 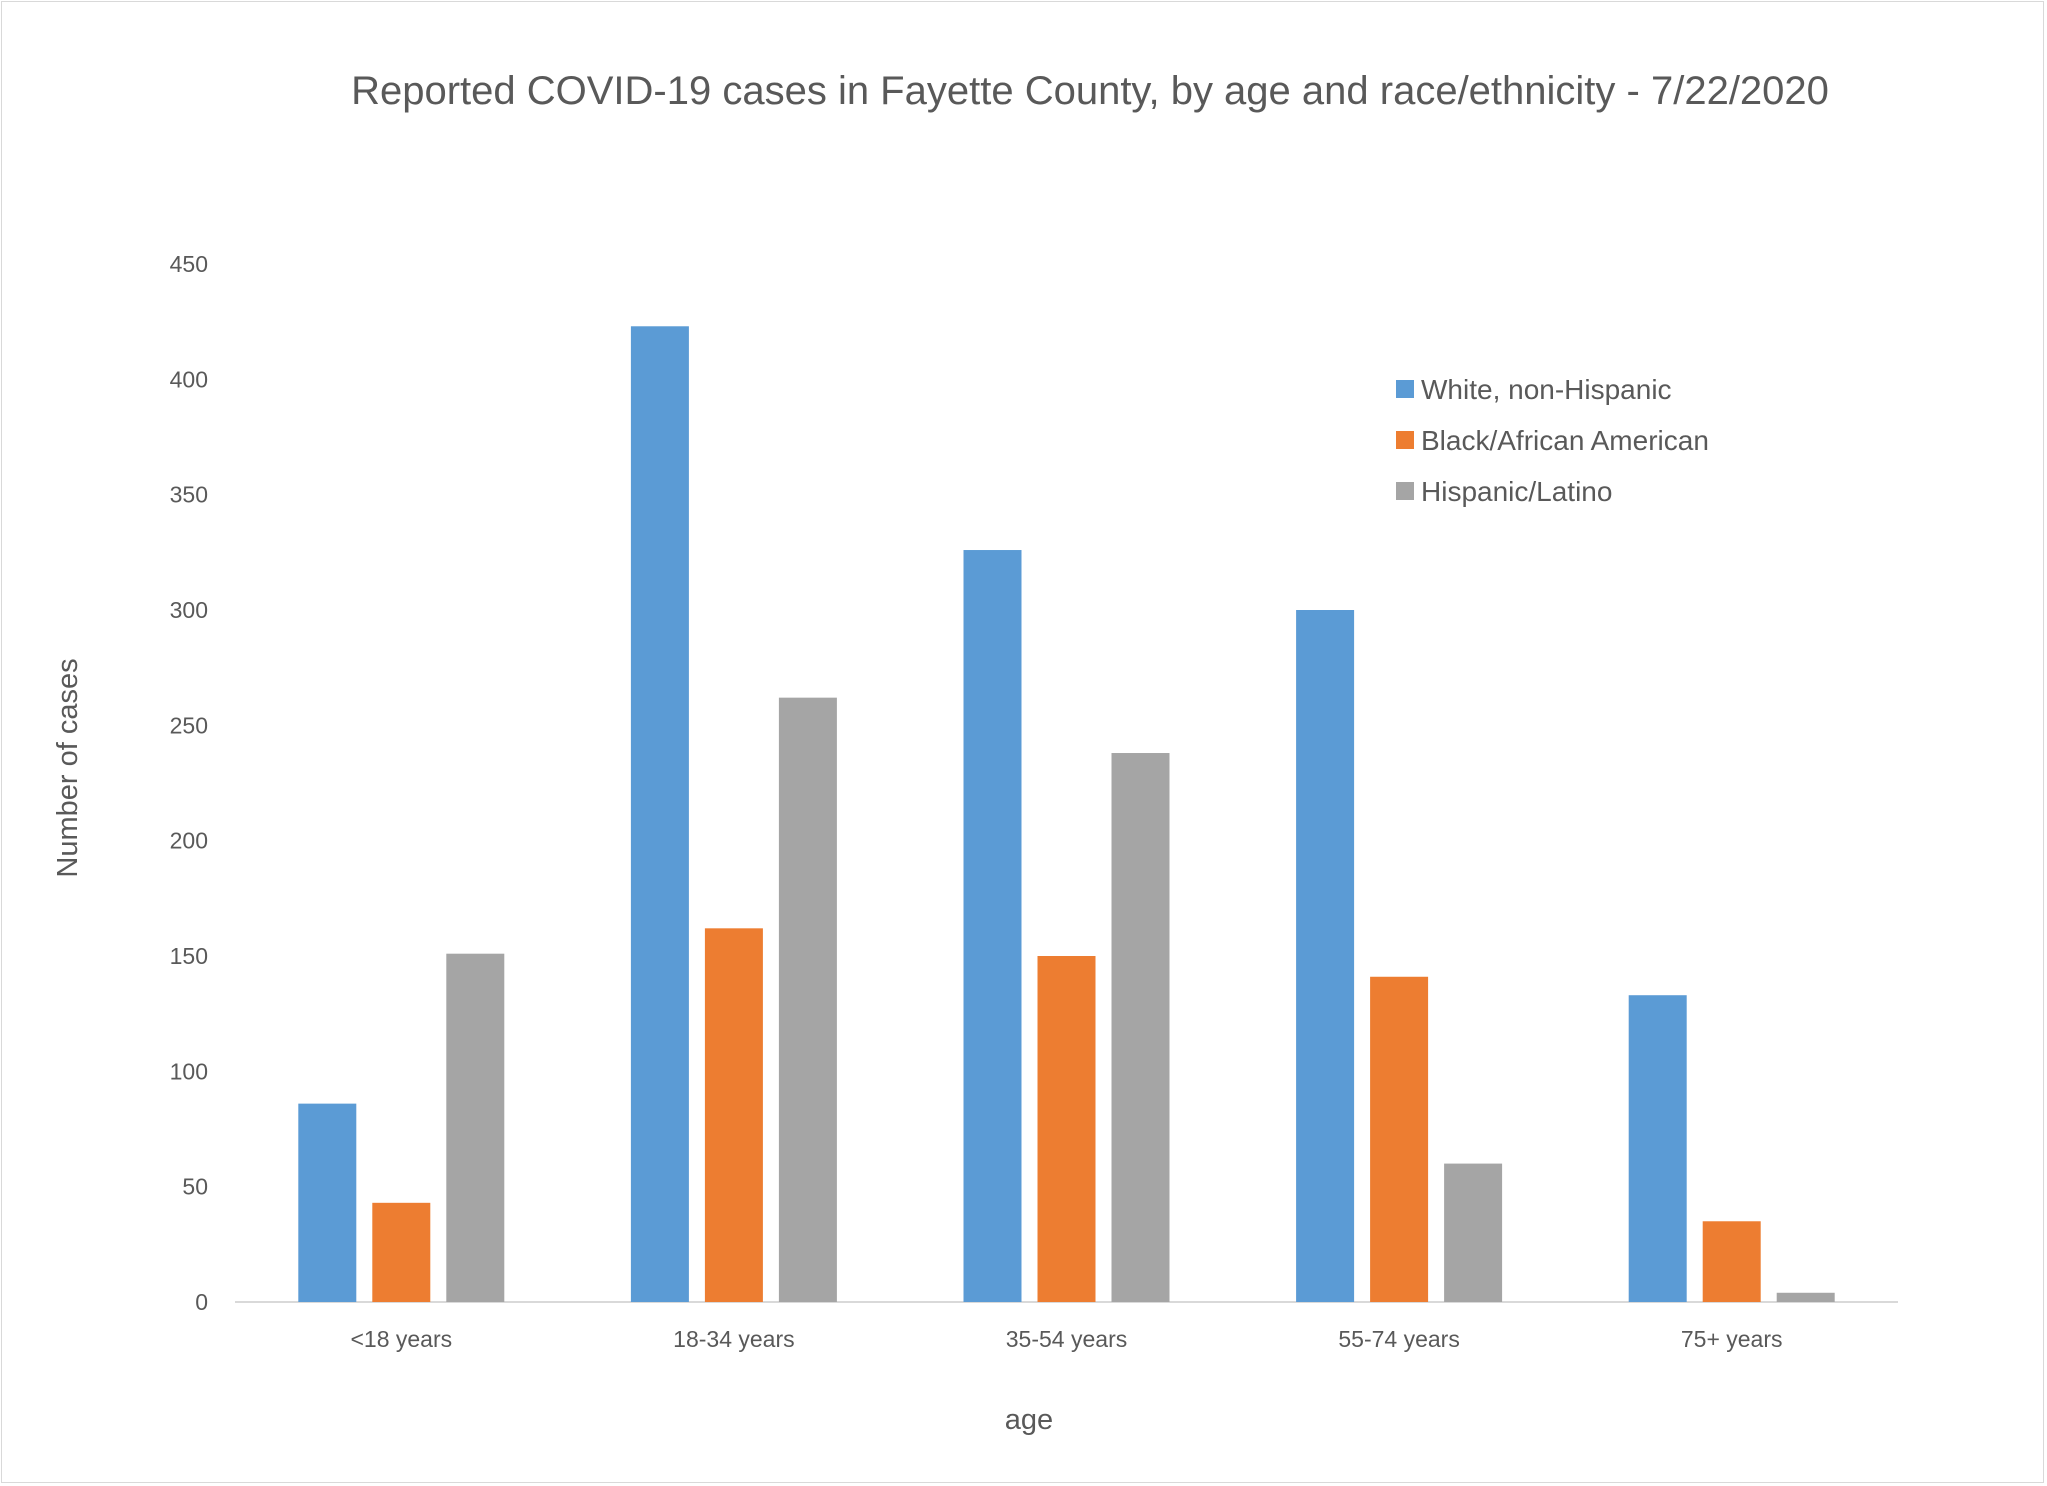 I want to click on y-tick-label: 150, so click(x=189, y=956).